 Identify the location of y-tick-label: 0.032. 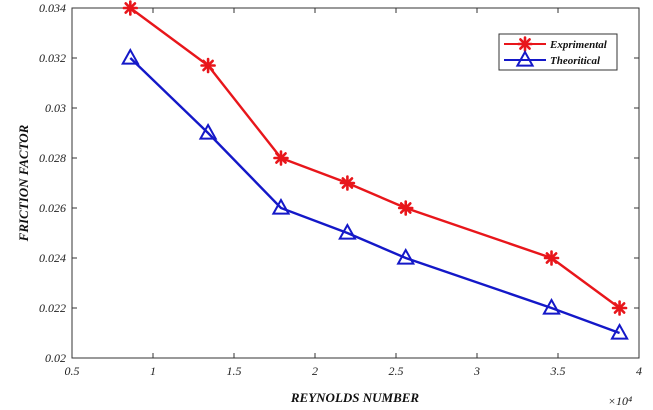
(52, 58).